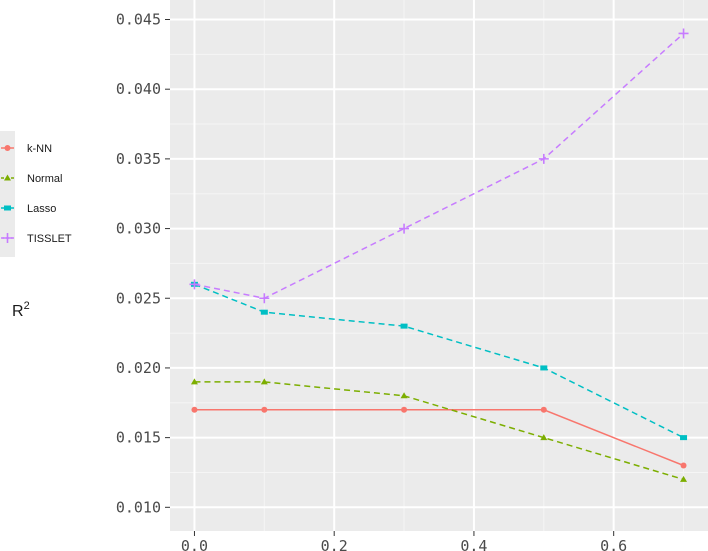 The image size is (708, 551). Describe the element at coordinates (44, 179) in the screenshot. I see `legend-label-normal: Normal` at that location.